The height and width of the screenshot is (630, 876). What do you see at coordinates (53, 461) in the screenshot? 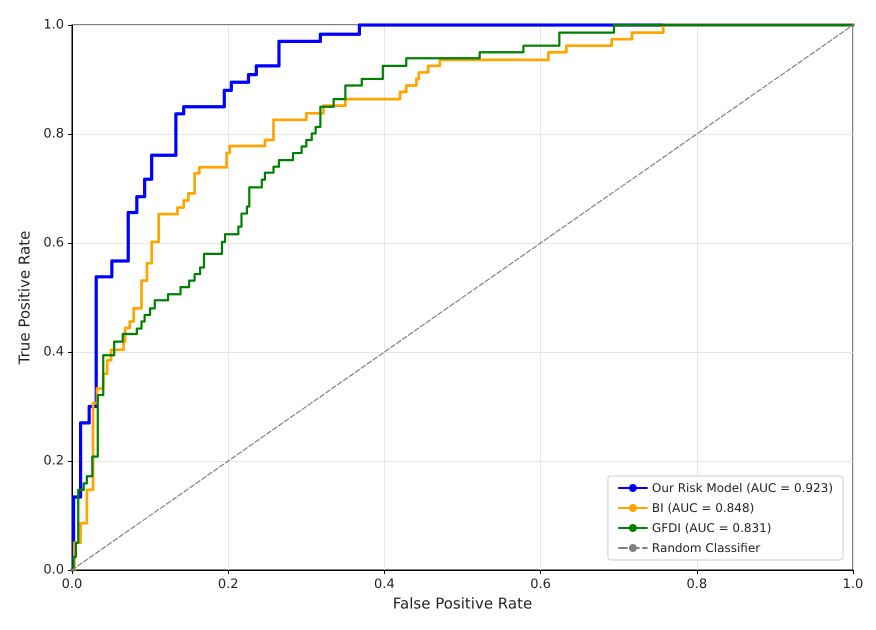
I see `y-tick-label: 0.2` at bounding box center [53, 461].